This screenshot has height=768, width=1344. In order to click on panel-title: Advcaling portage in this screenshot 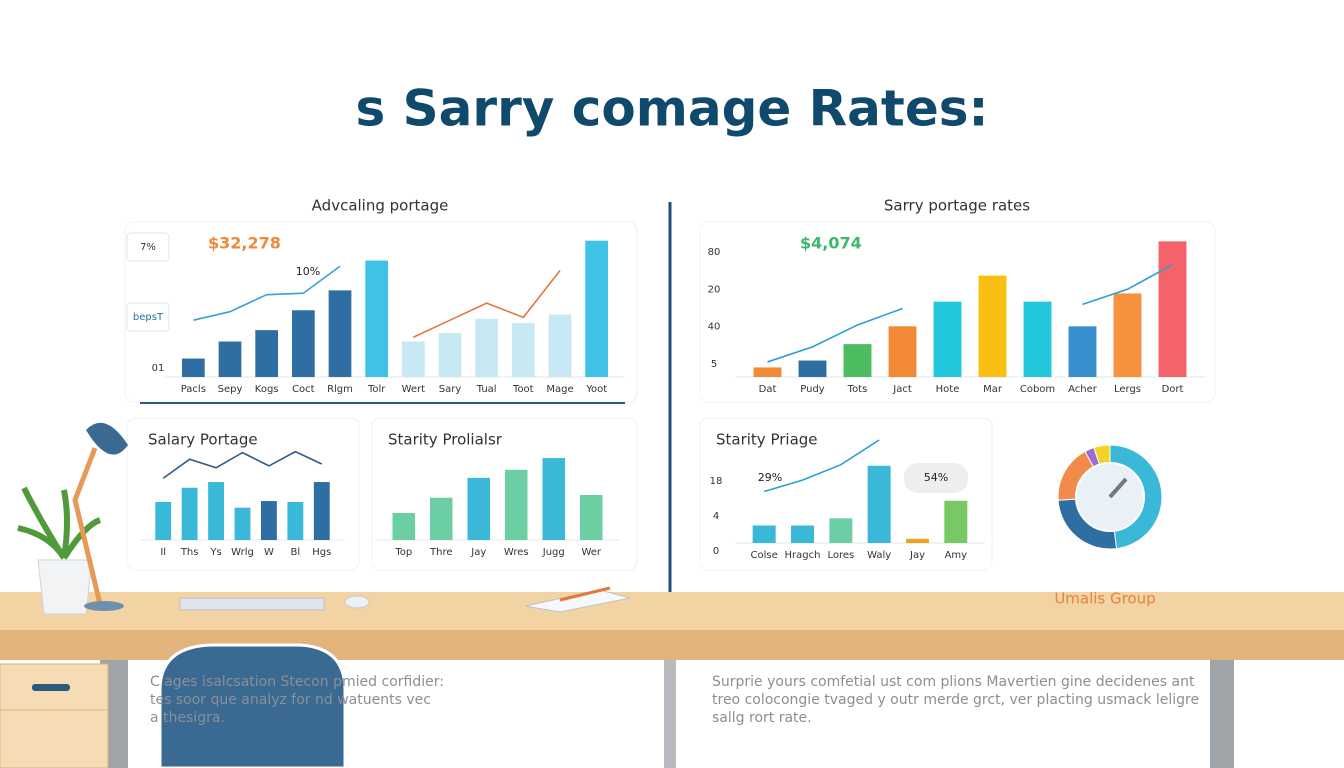, I will do `click(380, 206)`.